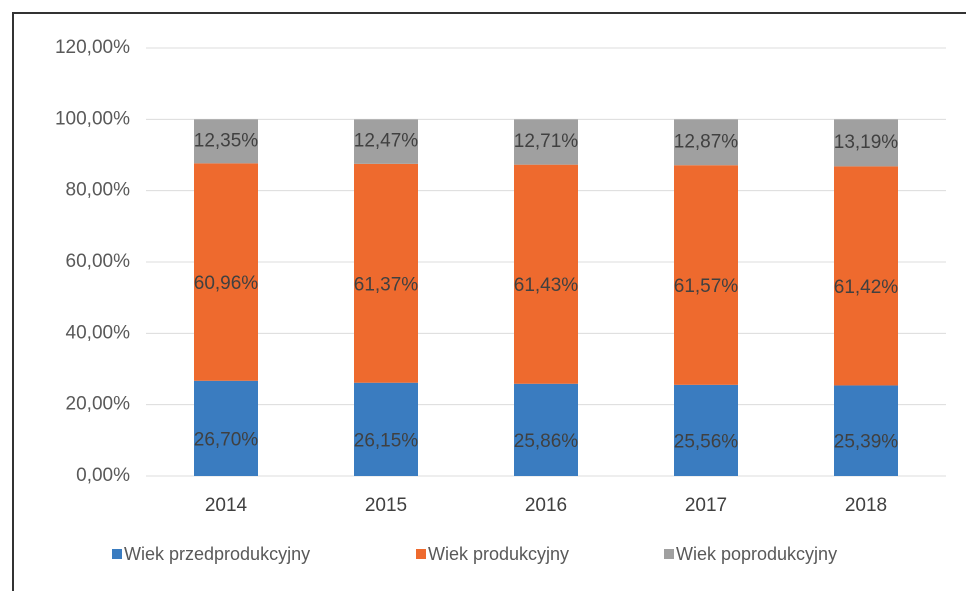 This screenshot has height=591, width=966. I want to click on data-label: 61,57%, so click(706, 286).